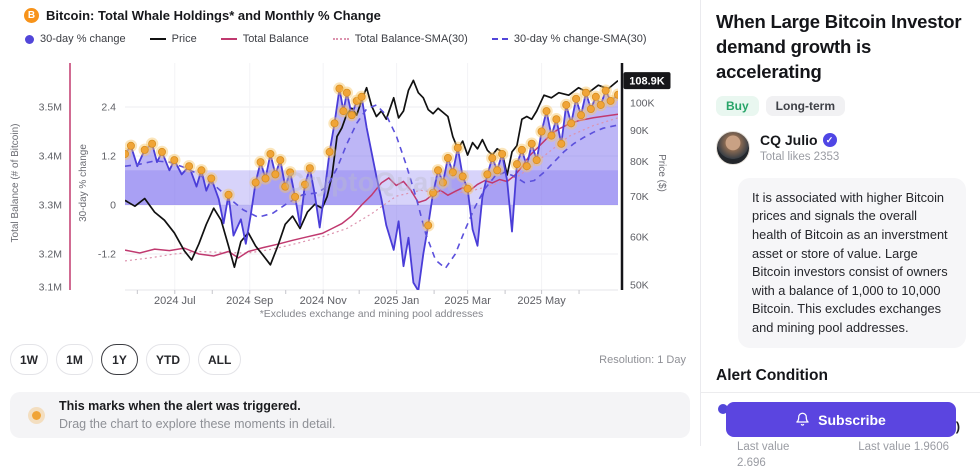 Image resolution: width=980 pixels, height=472 pixels. Describe the element at coordinates (180, 405) in the screenshot. I see `note-title: This marks when the alert was triggered.` at that location.